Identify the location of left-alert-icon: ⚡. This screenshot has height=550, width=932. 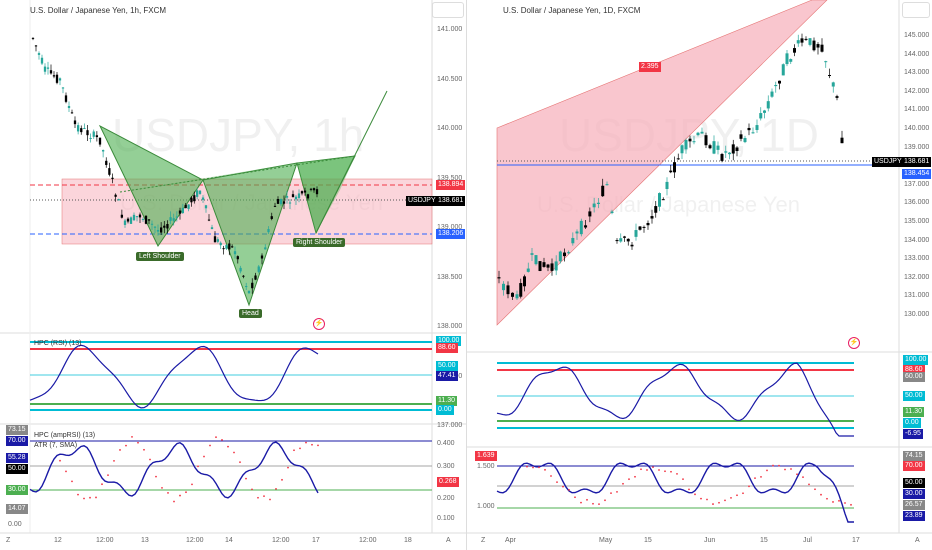
(319, 324).